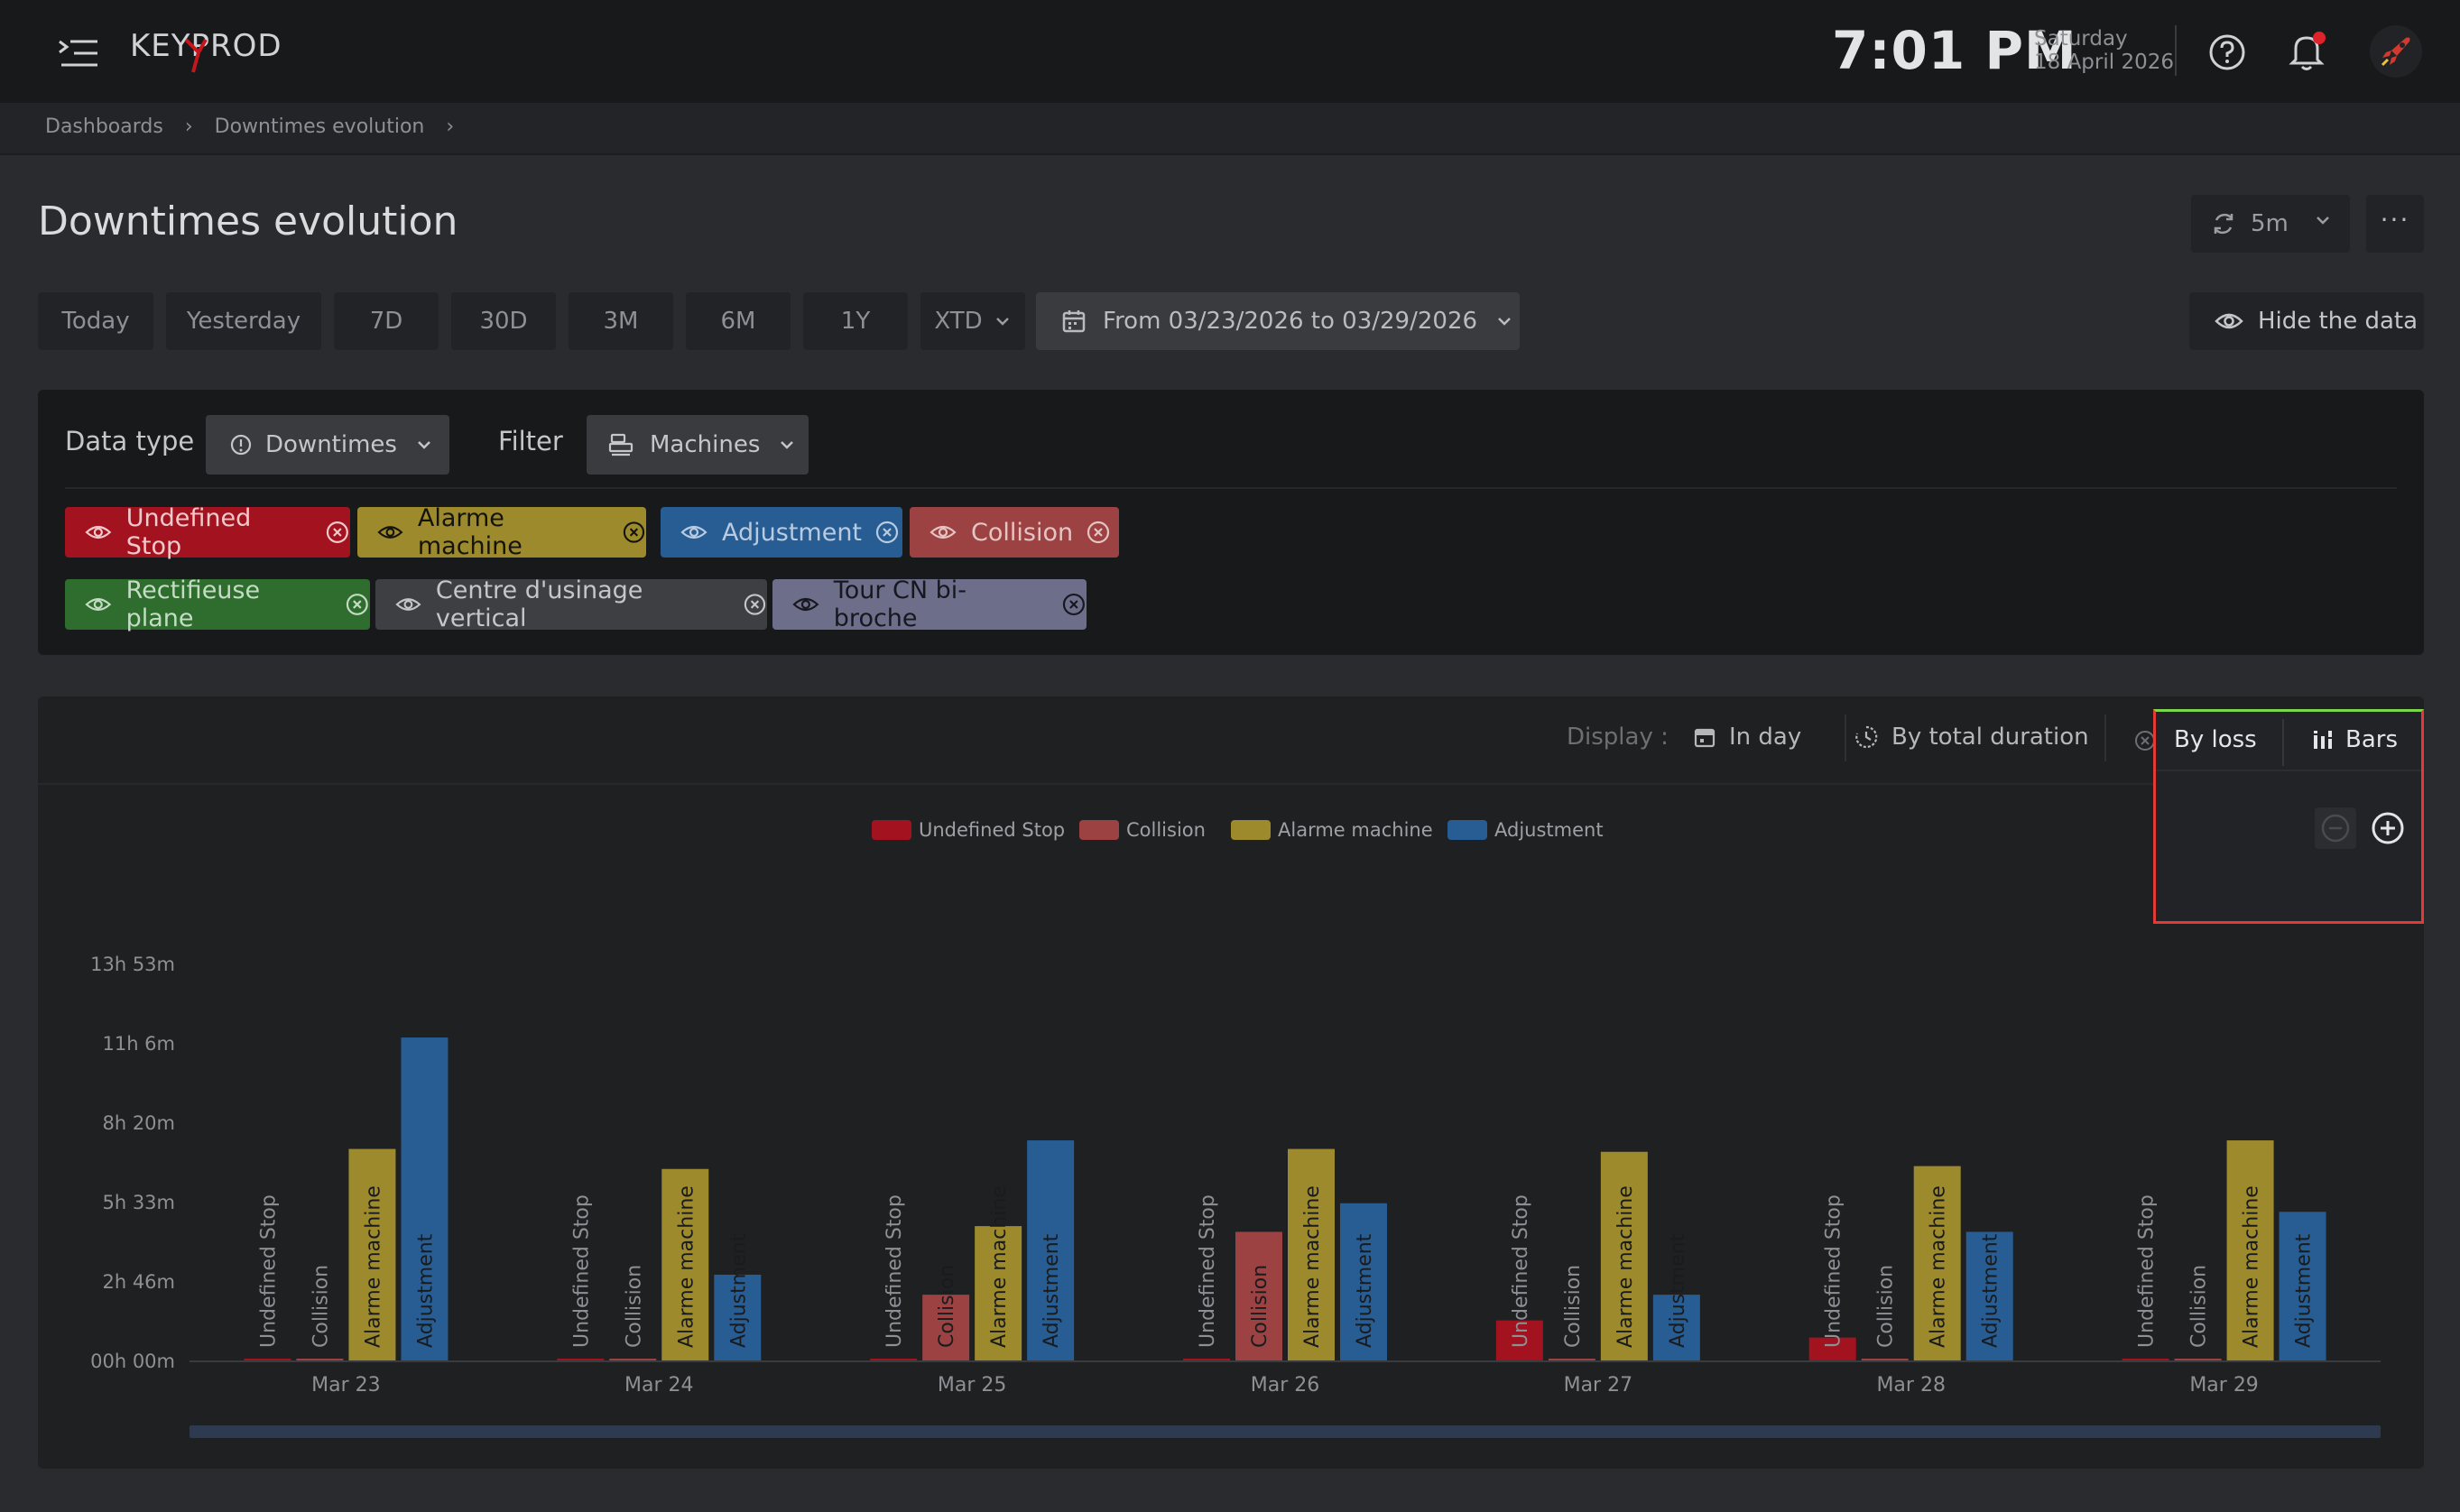 This screenshot has width=2460, height=1512. What do you see at coordinates (2215, 739) in the screenshot?
I see `by-loss-button: By loss` at bounding box center [2215, 739].